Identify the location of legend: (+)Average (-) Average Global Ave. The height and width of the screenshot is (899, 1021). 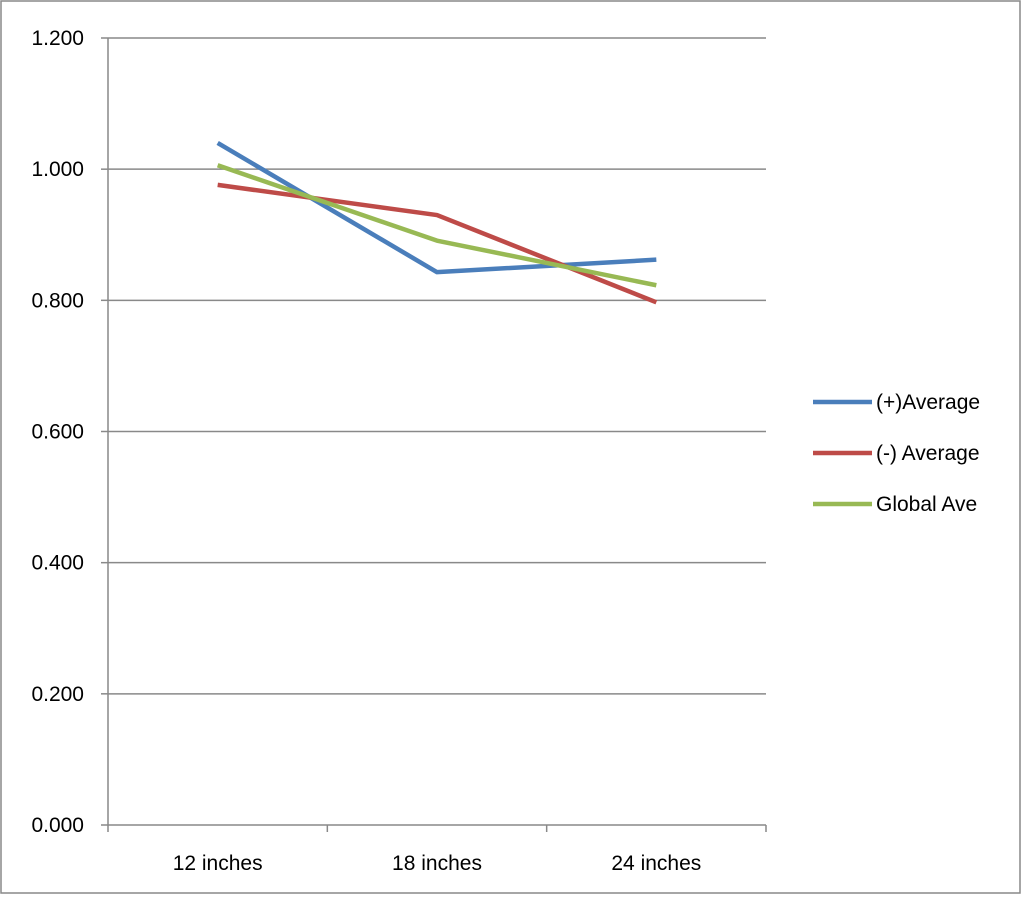
(896, 453).